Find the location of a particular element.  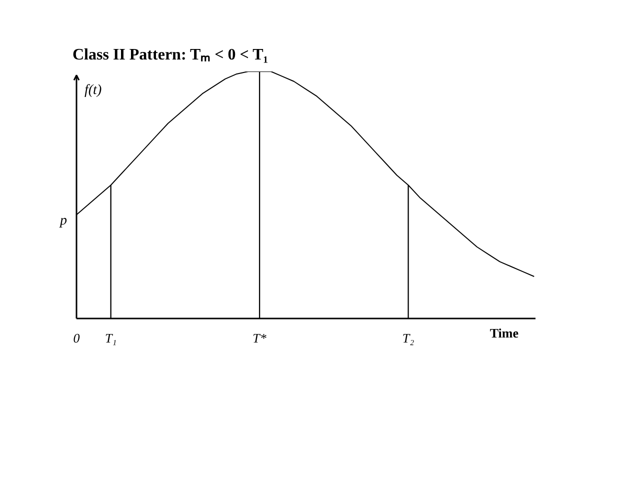

chart-title: Class II Pattern: Tₘ < 0 < T₁ is located at coordinates (170, 55).